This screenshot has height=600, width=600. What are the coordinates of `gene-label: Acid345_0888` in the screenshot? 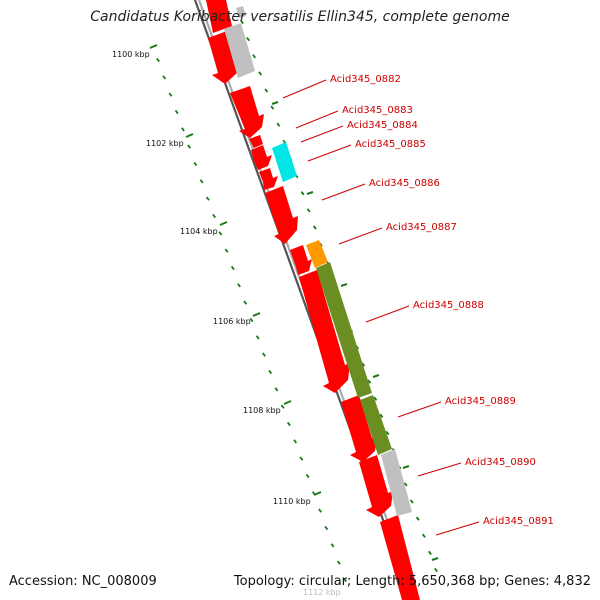 It's located at (448, 305).